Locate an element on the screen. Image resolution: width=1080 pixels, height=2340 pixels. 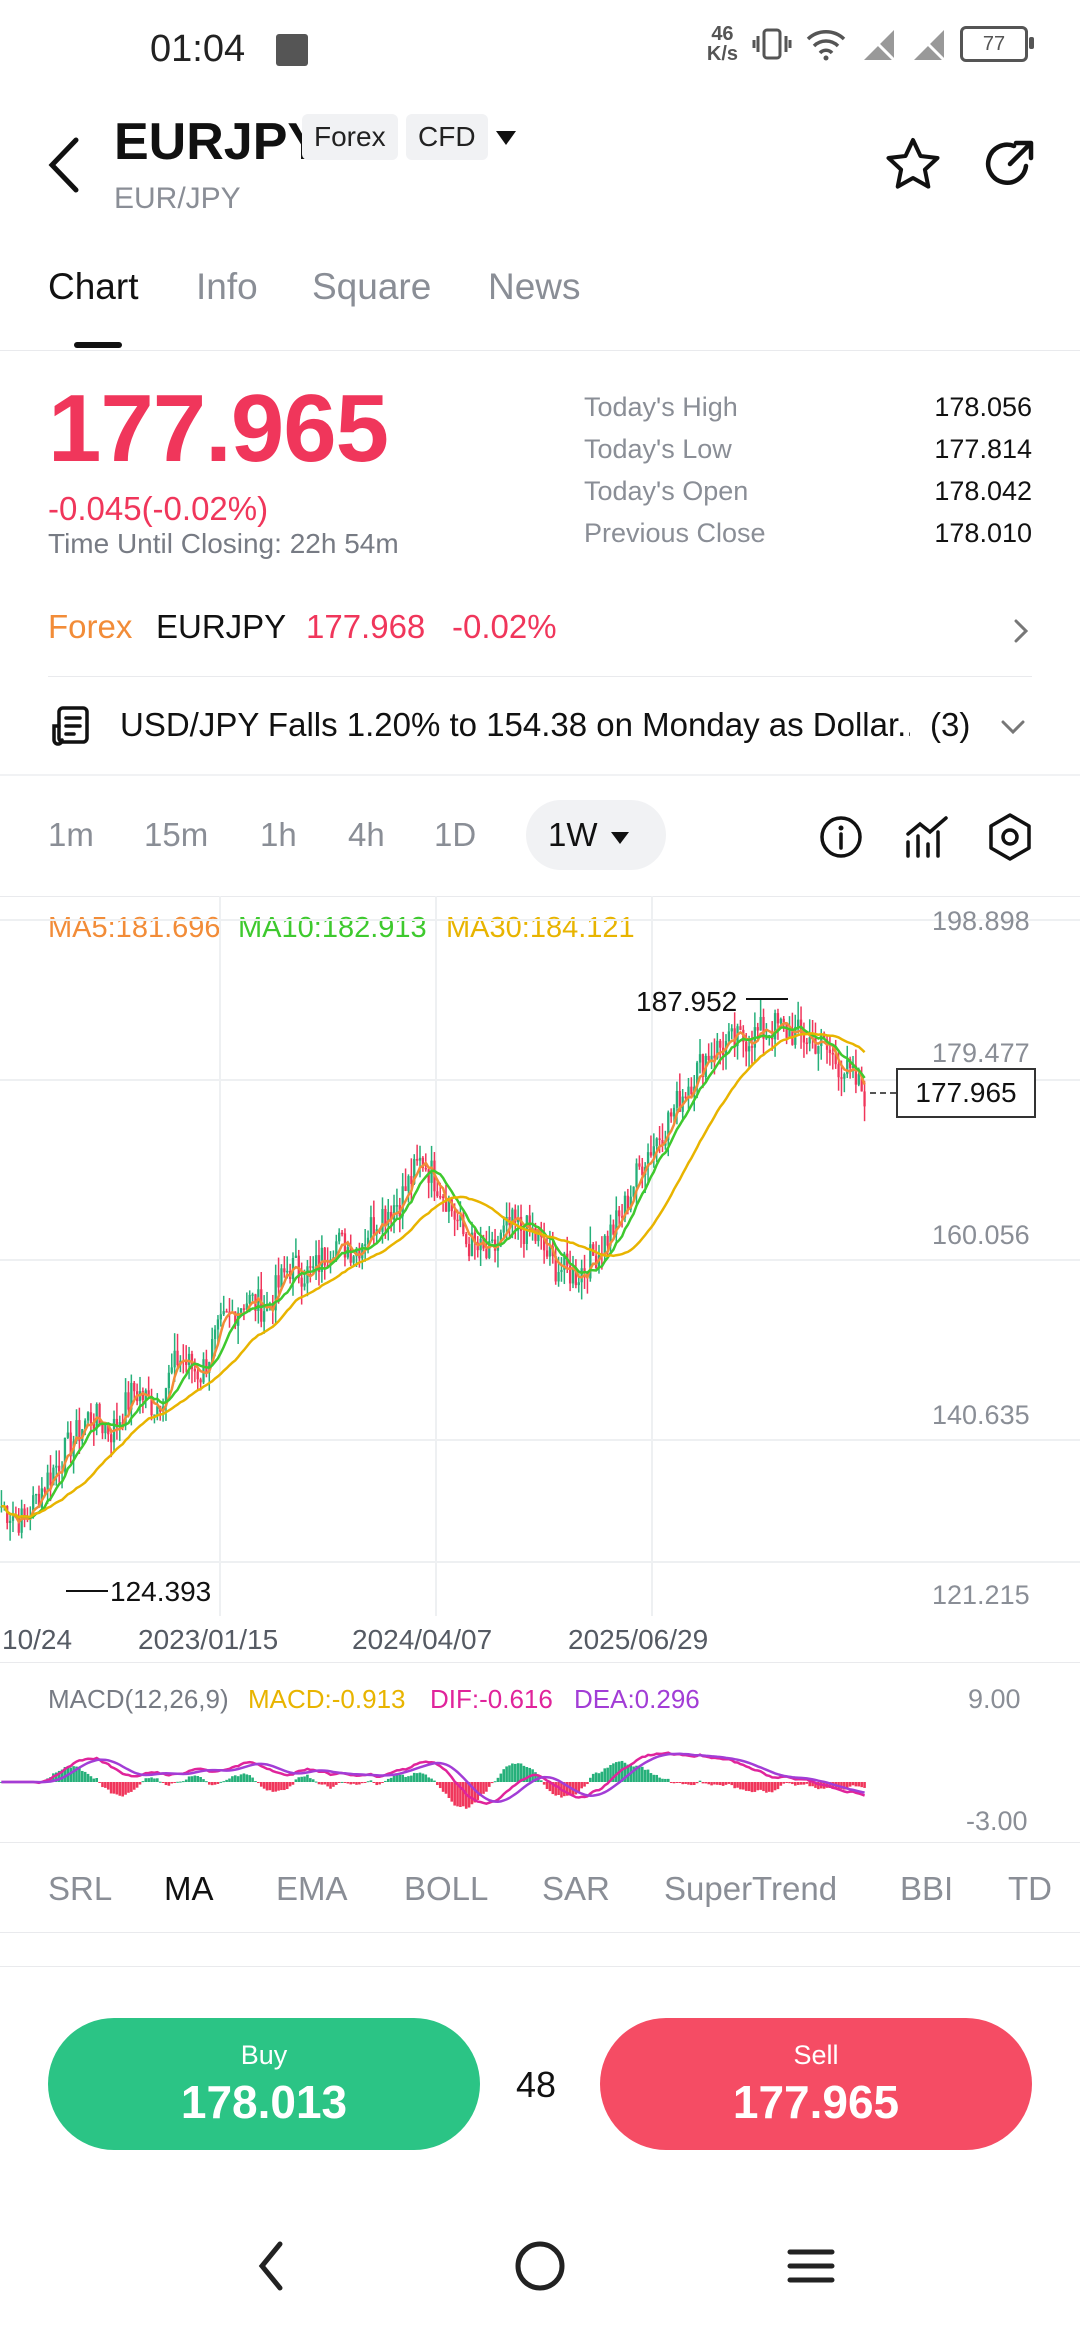
indicator-srl: SRL is located at coordinates (80, 1888).